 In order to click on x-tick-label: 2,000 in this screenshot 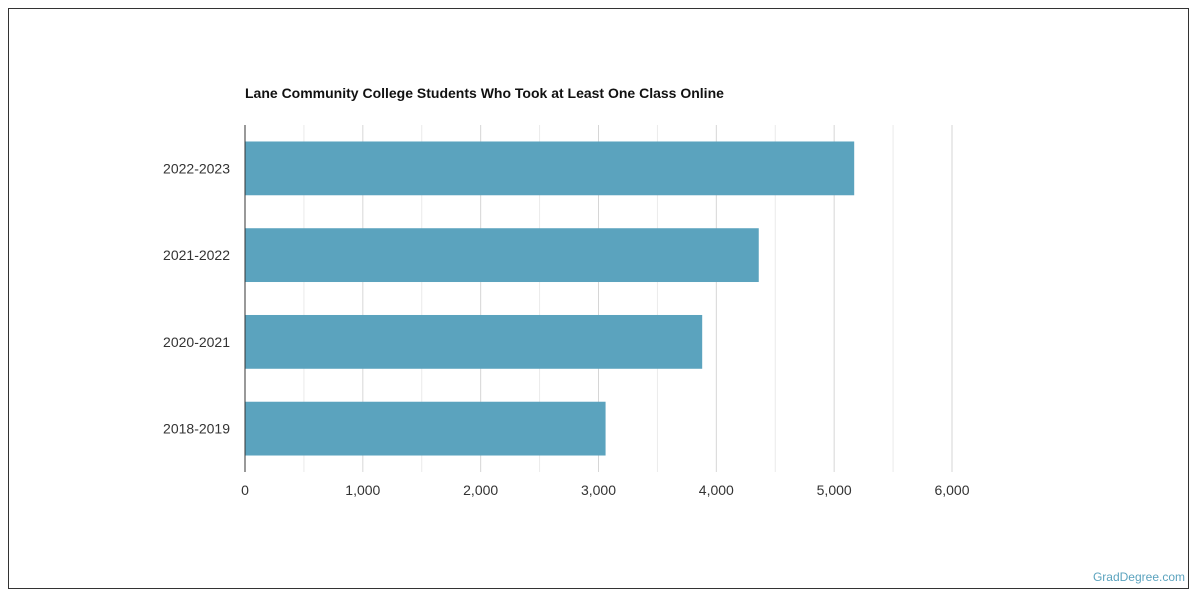, I will do `click(480, 490)`.